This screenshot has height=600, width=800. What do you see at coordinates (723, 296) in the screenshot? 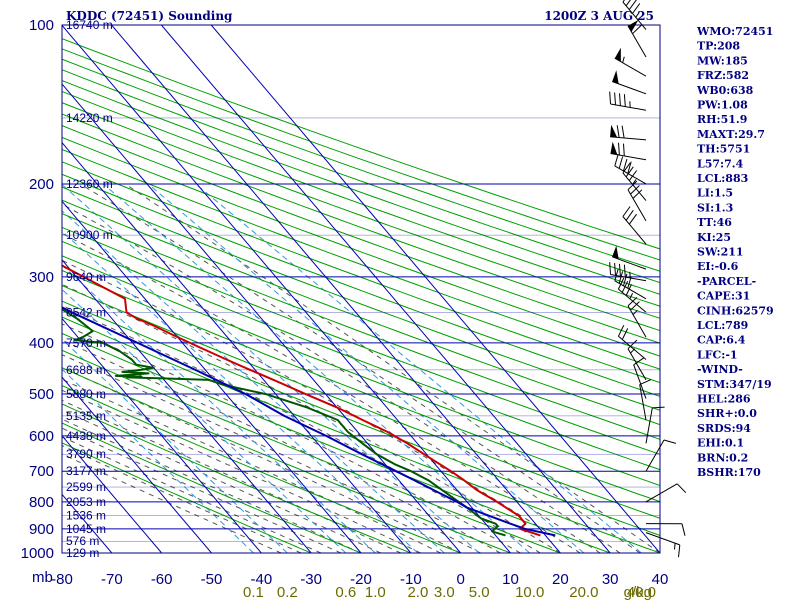
I see `index-value: CAPE:31` at bounding box center [723, 296].